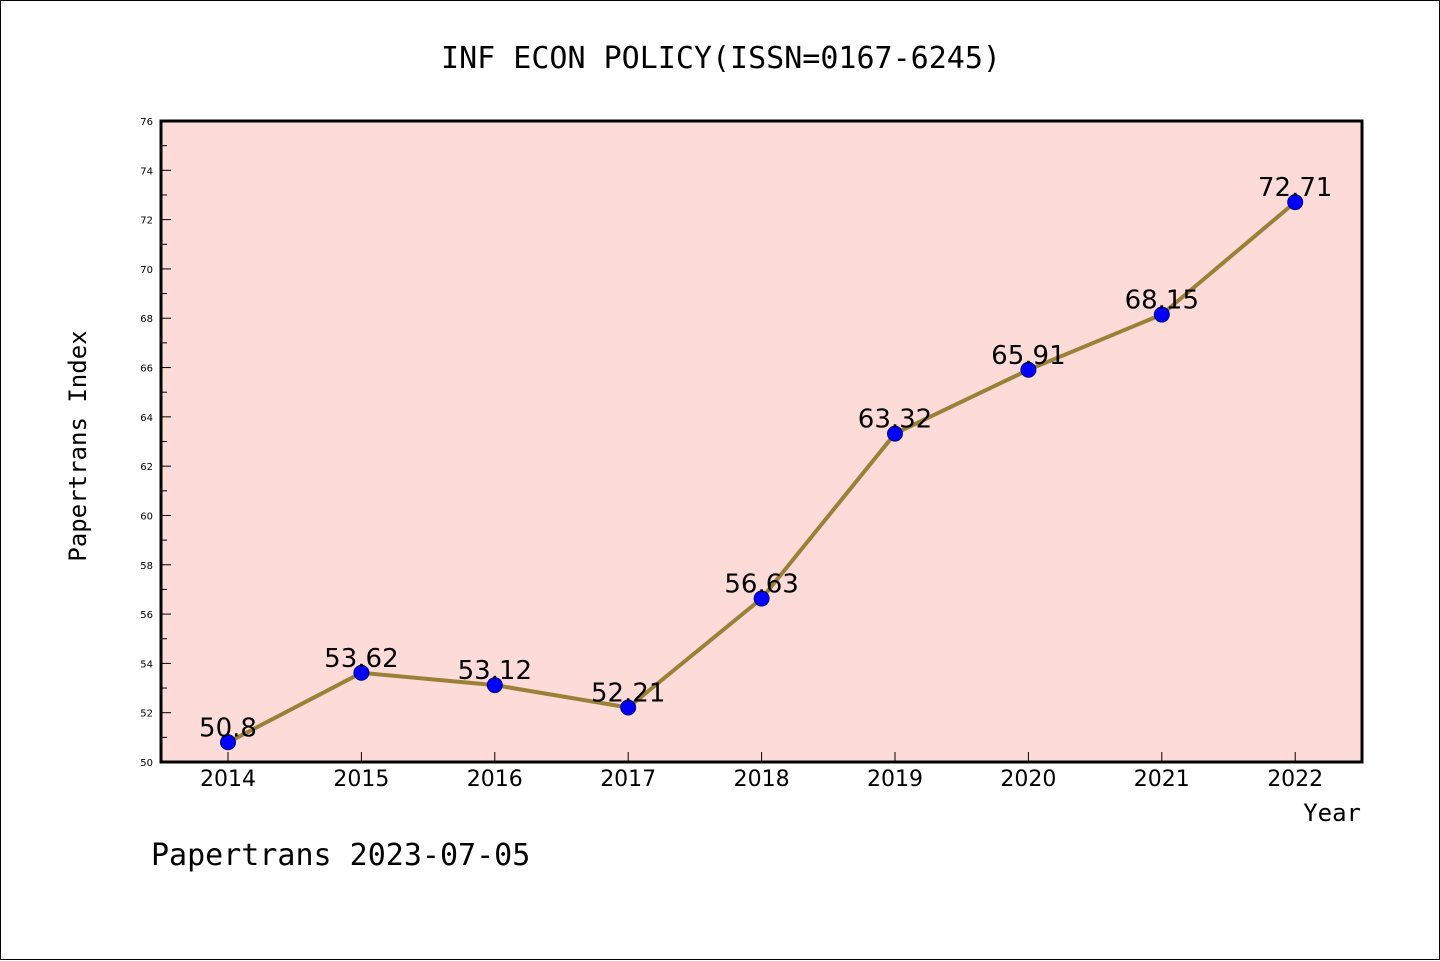 The height and width of the screenshot is (961, 1440). I want to click on y-tick-label: 56, so click(146, 615).